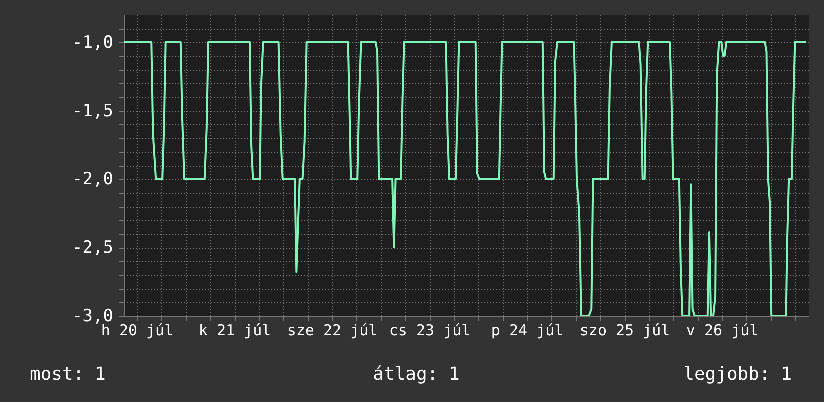  I want to click on x-tick-label: k 21 júl, so click(235, 331).